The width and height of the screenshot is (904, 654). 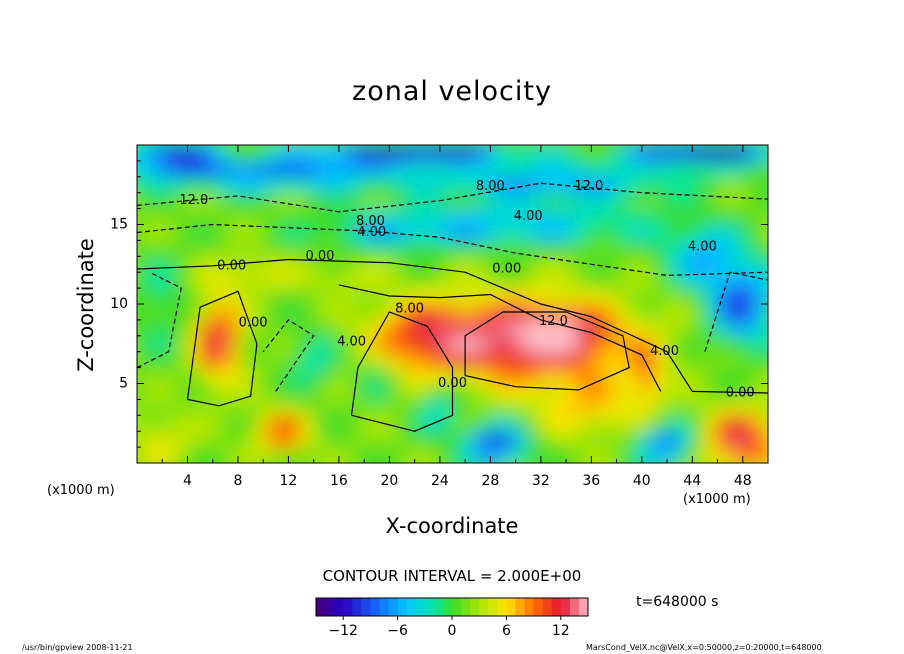 What do you see at coordinates (343, 631) in the screenshot?
I see `colorbar-tick-label: −12` at bounding box center [343, 631].